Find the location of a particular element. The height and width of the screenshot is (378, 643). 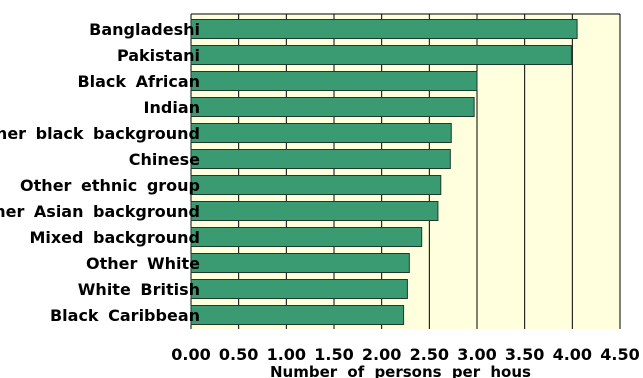

category-label: Other White is located at coordinates (143, 263).